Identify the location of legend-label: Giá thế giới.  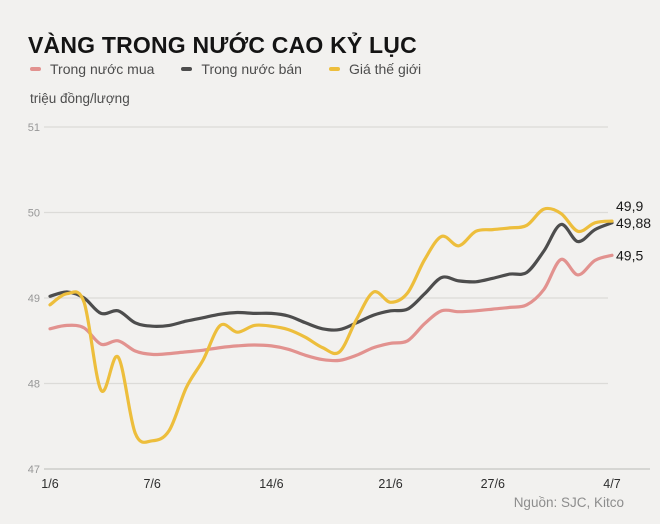
(385, 69).